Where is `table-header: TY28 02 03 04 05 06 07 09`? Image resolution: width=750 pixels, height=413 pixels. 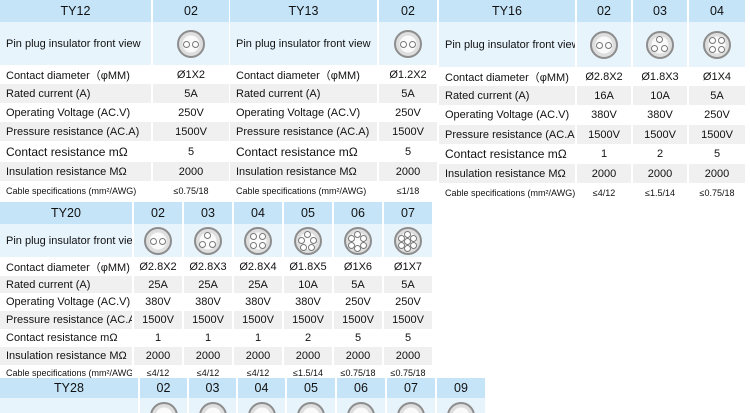
table-header: TY28 02 03 04 05 06 07 09 is located at coordinates (242, 388).